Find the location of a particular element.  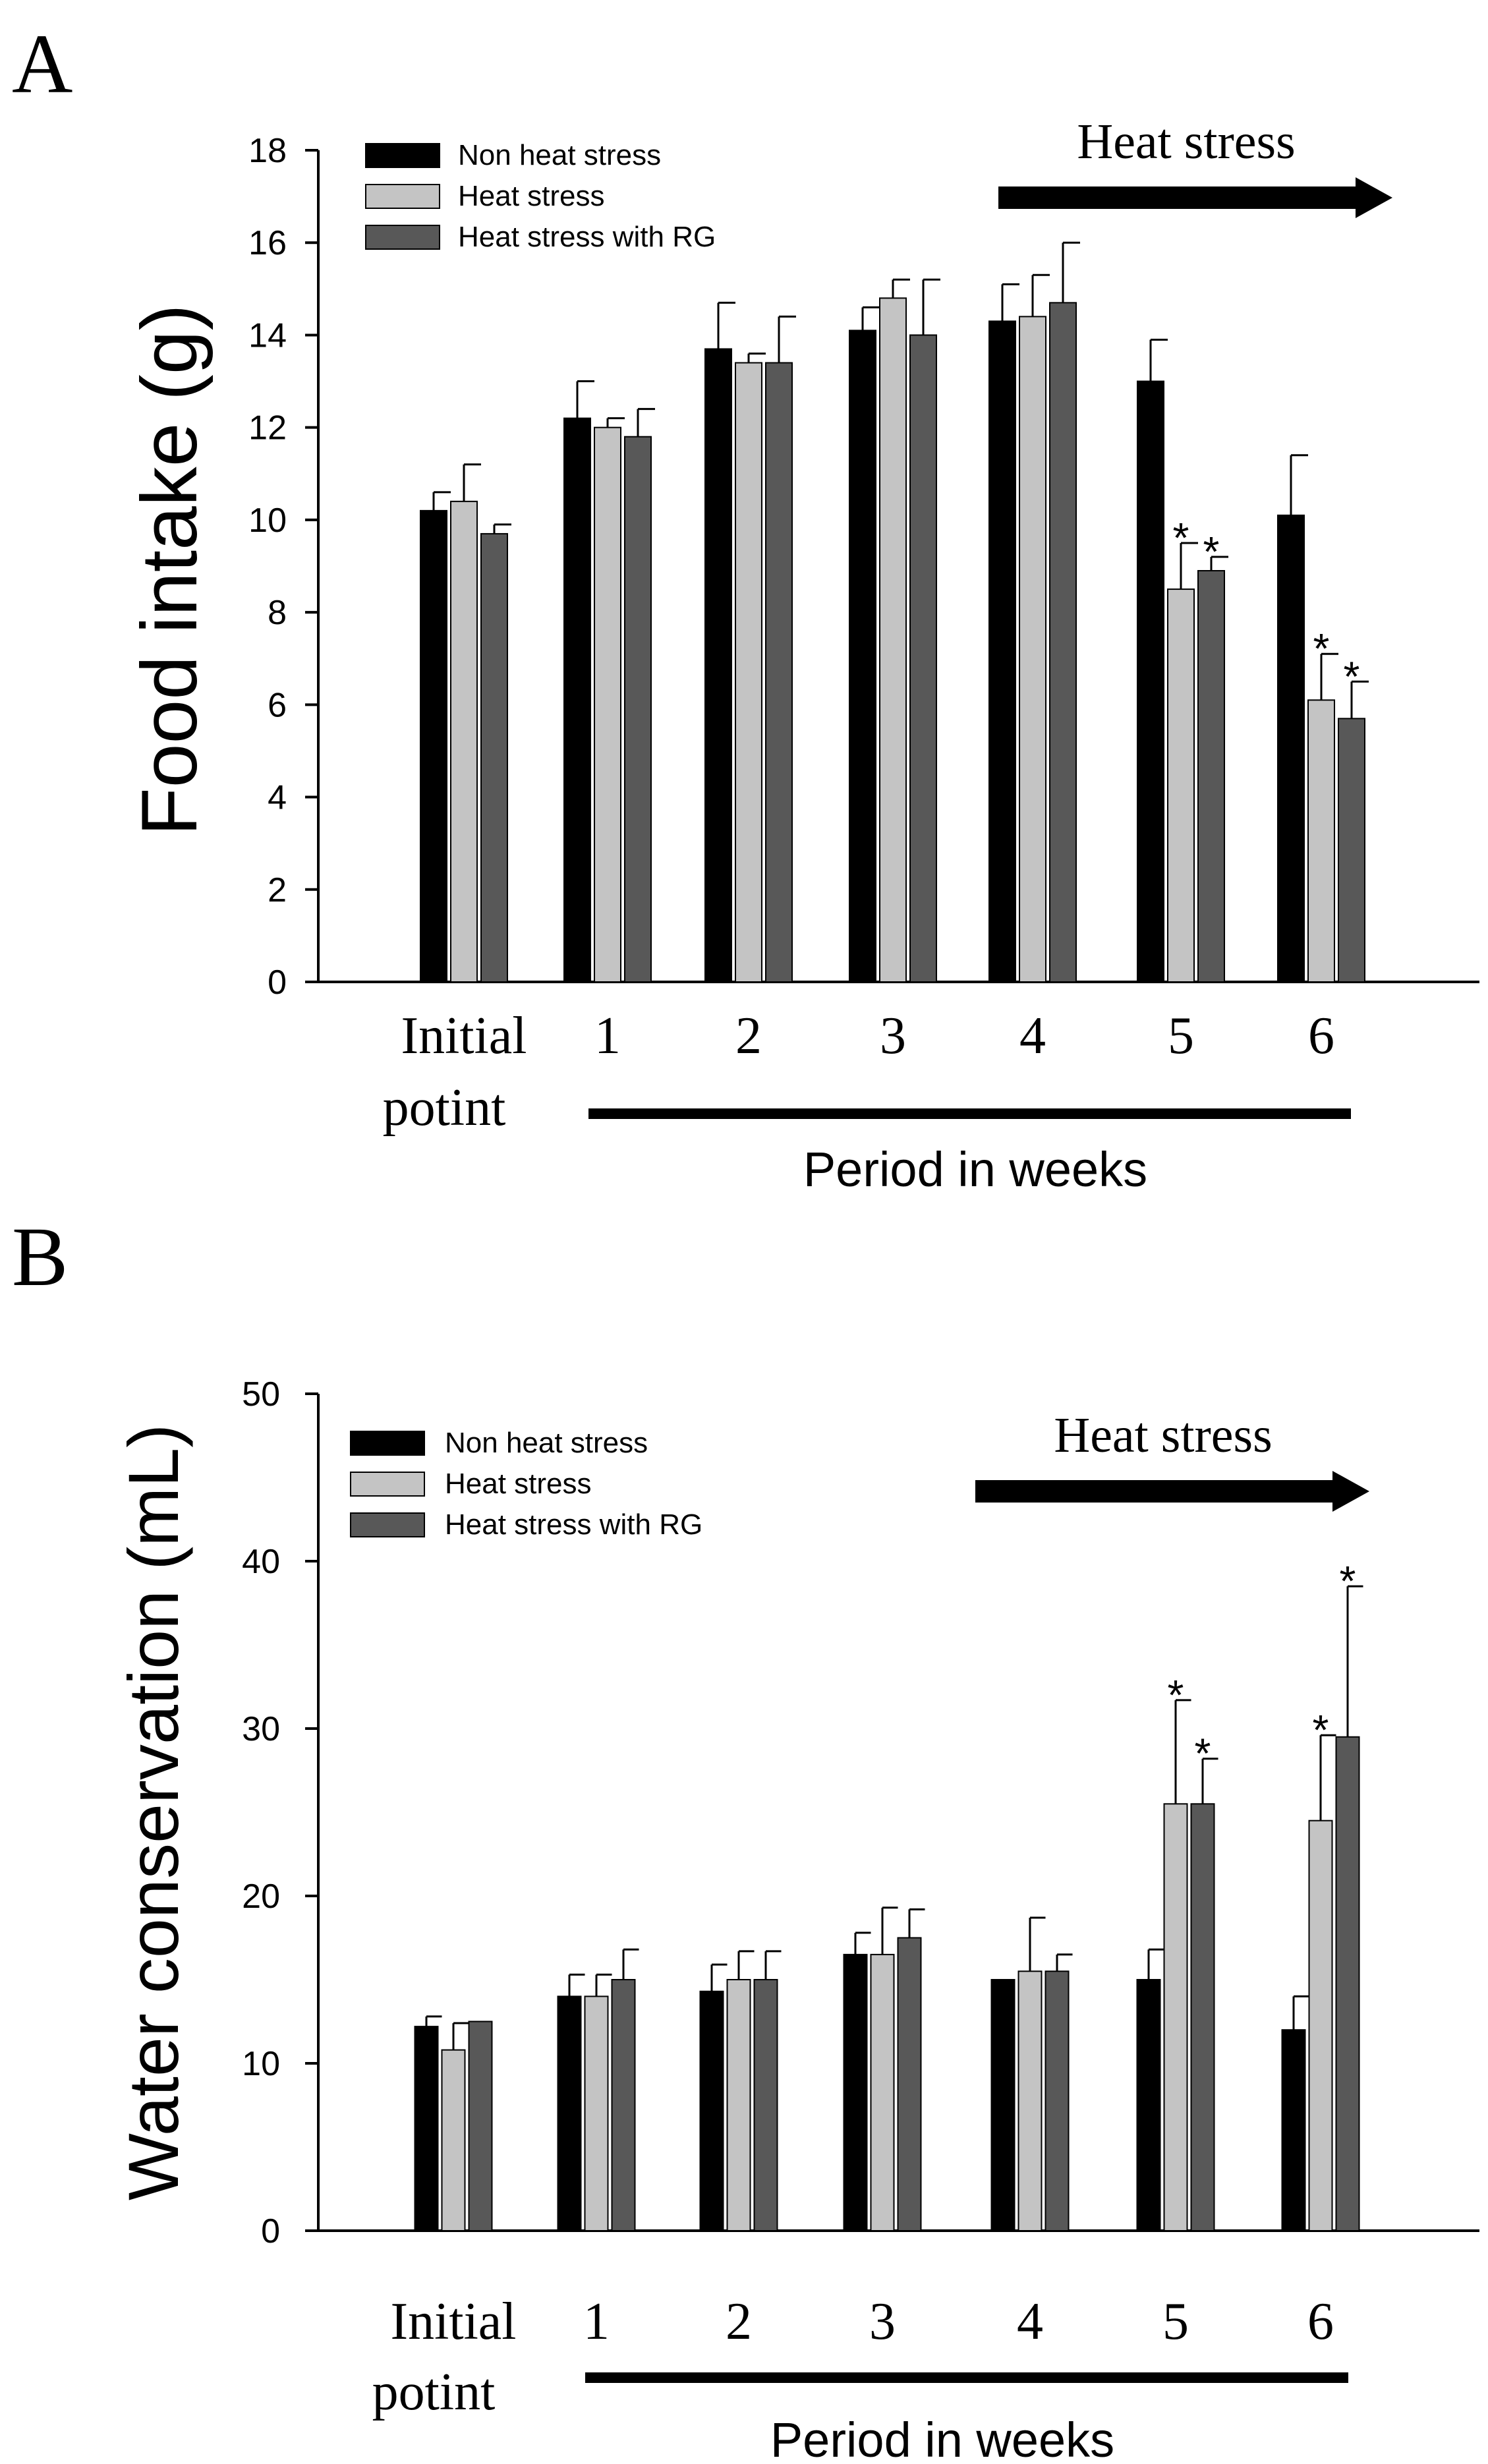

panel-a-y-tick-label: 6 is located at coordinates (277, 705).